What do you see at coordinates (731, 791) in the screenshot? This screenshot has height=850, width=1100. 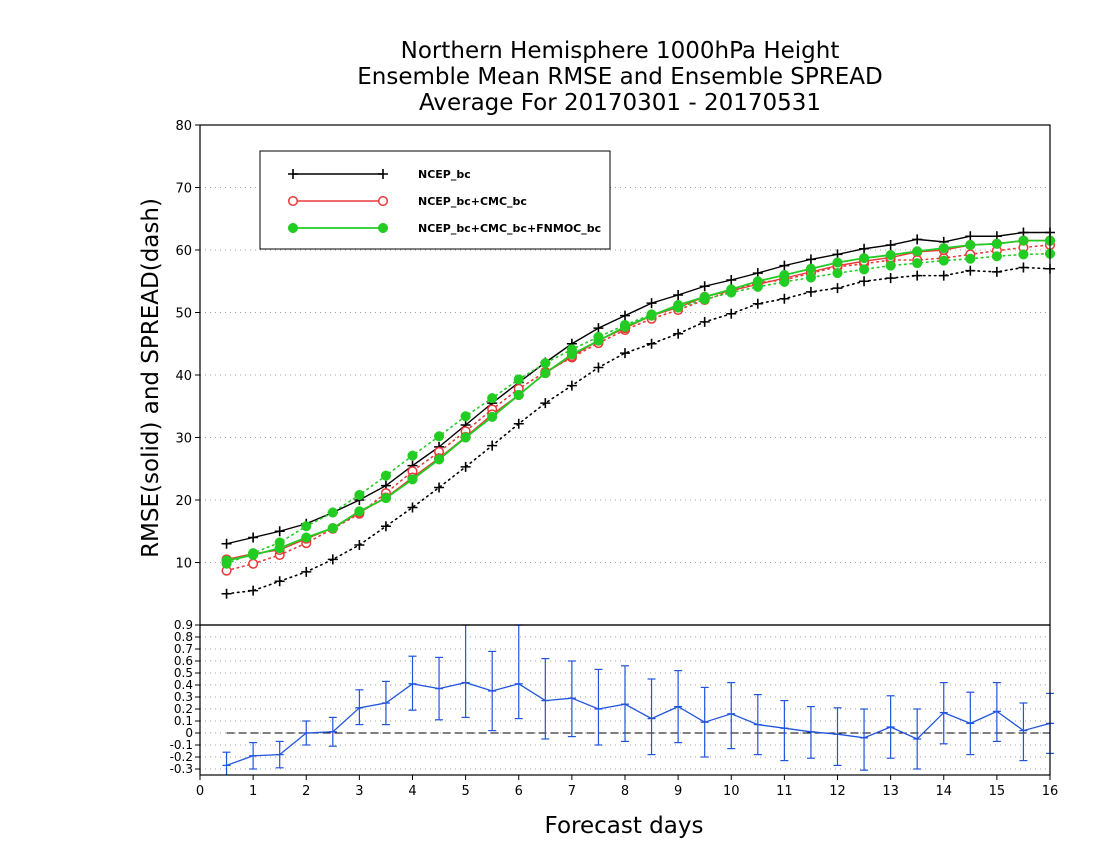 I see `x-tick-label: 10` at bounding box center [731, 791].